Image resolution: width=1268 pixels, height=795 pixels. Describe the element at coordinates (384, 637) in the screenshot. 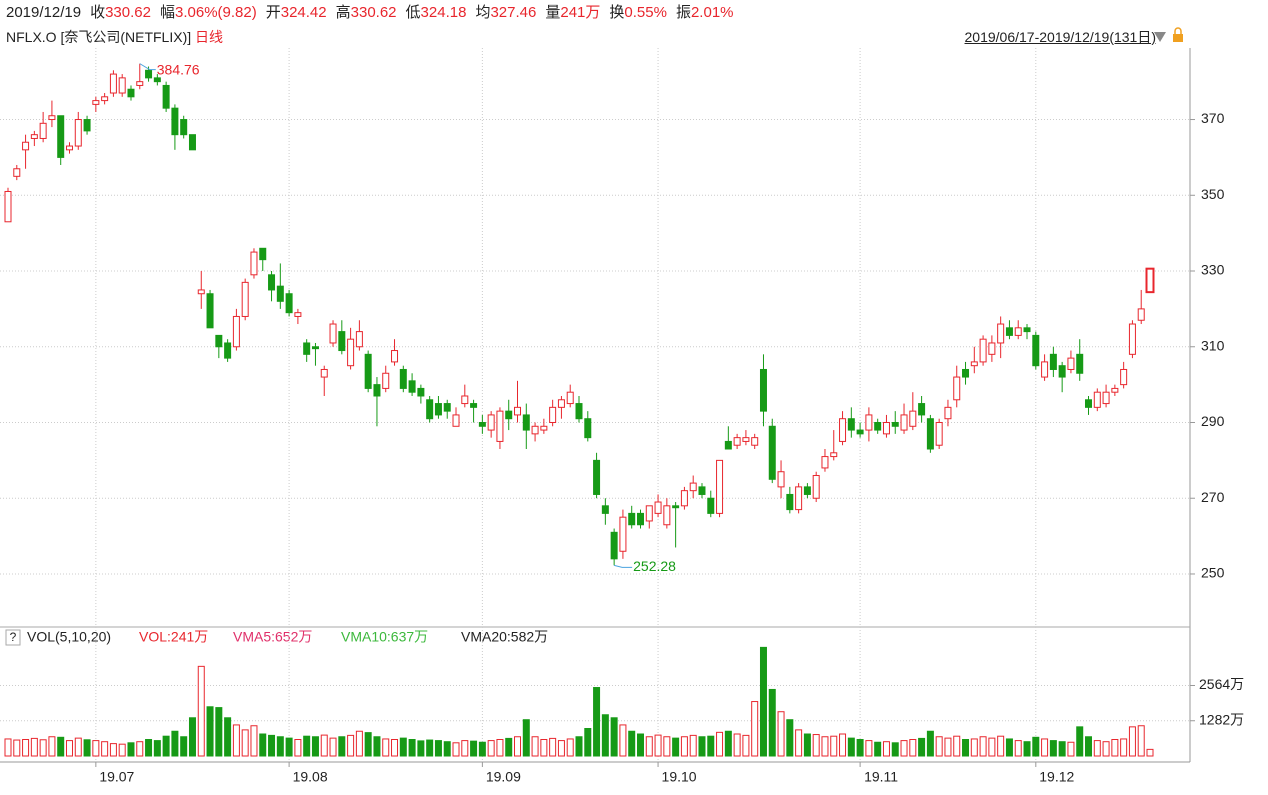

I see `vol-legend-vma10: VMA10:637万` at that location.